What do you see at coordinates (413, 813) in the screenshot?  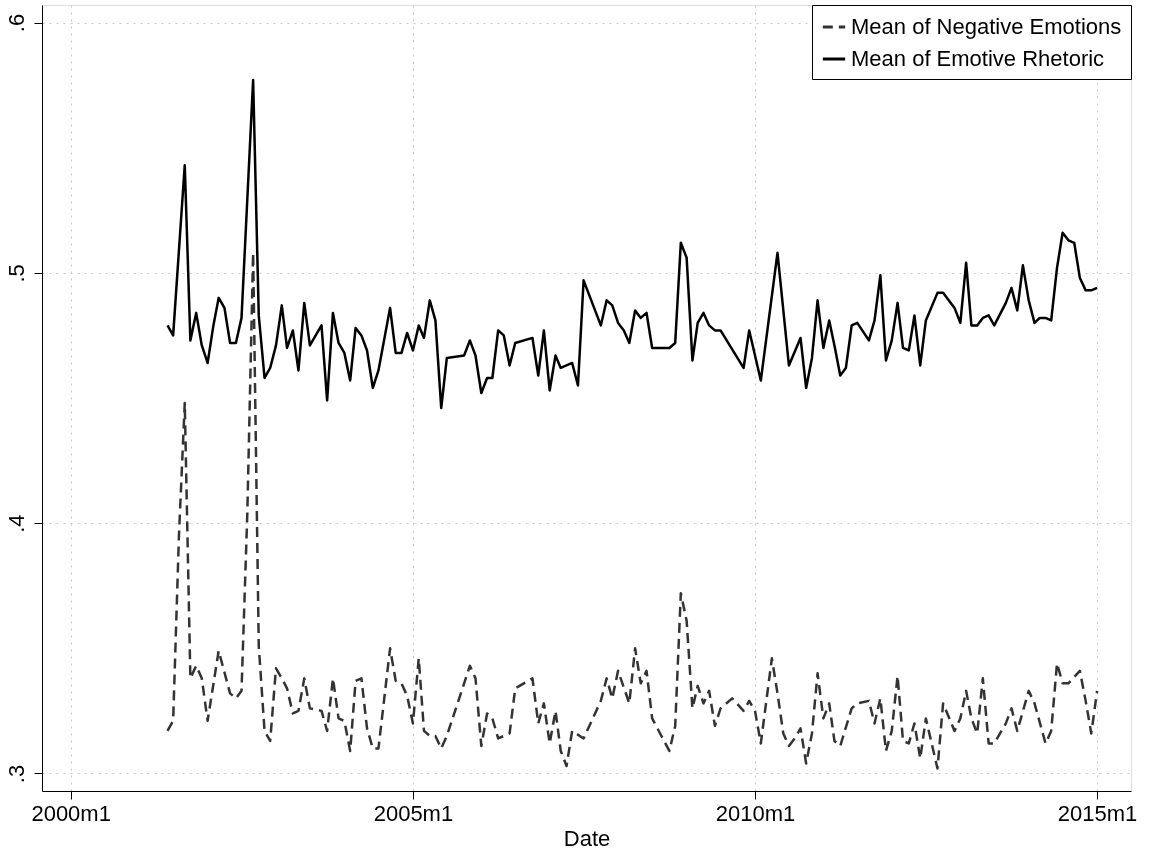 I see `x-tick-label: 2005m1` at bounding box center [413, 813].